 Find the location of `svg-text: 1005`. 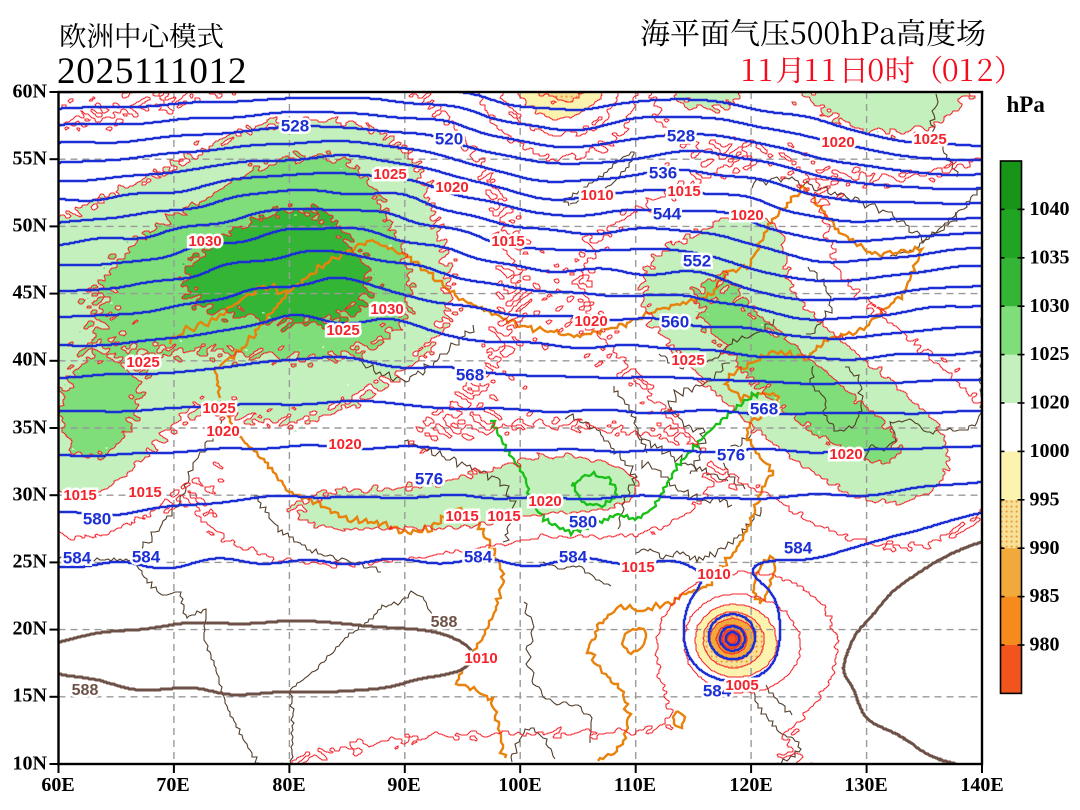

svg-text: 1005 is located at coordinates (741, 685).